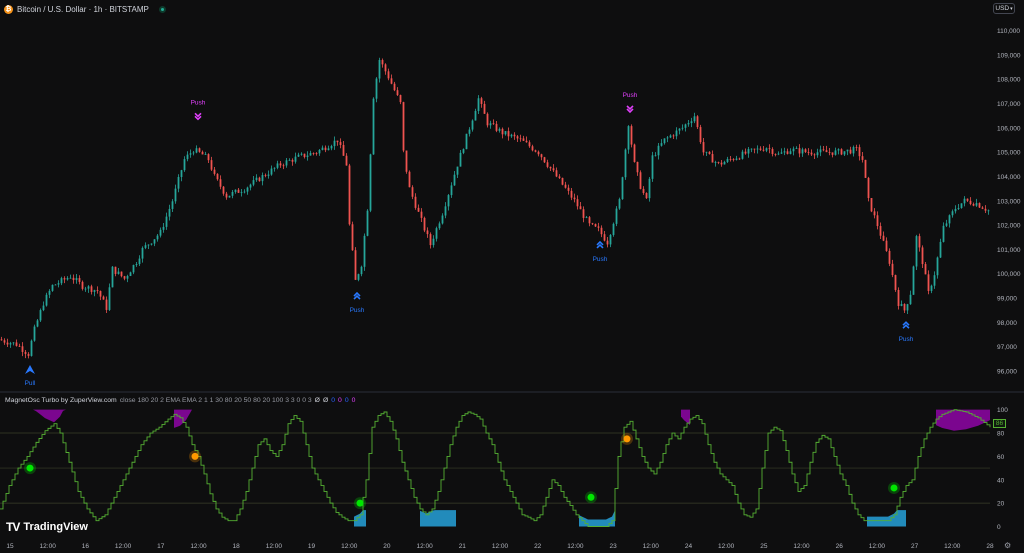 This screenshot has width=1024, height=553. I want to click on bear-zone-fill, so click(963, 420).